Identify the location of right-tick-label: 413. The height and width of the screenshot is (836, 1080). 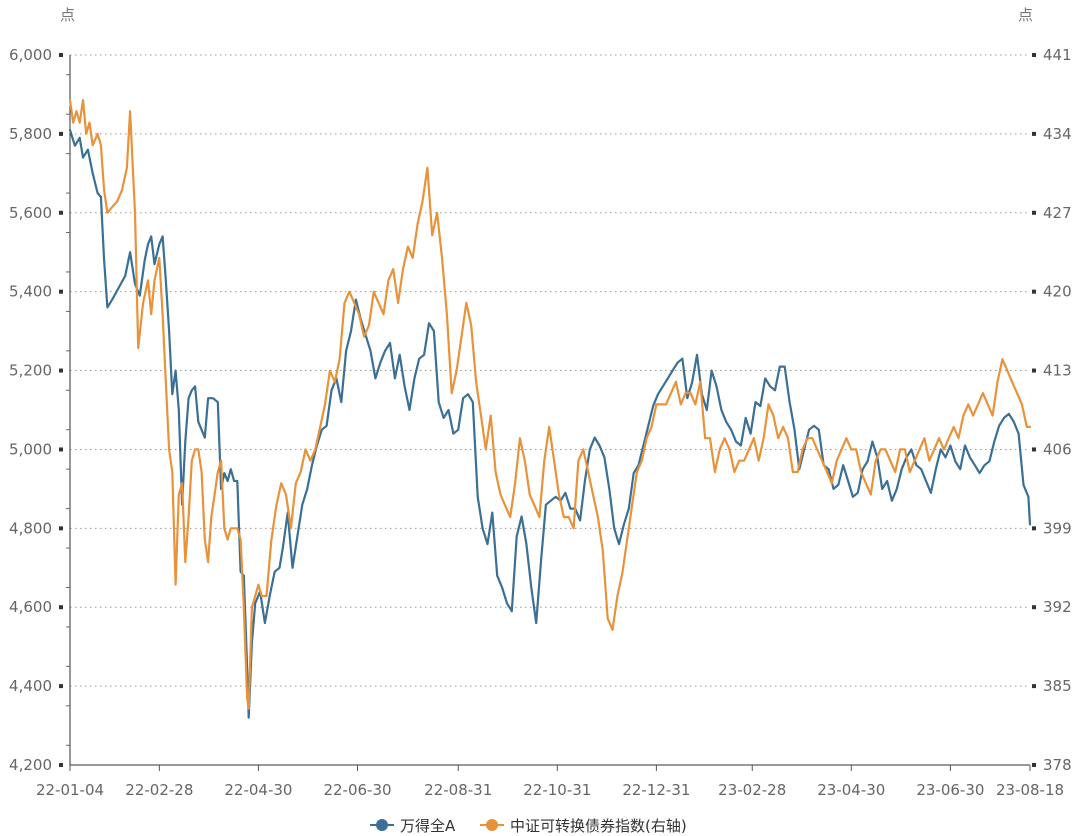
(1057, 371).